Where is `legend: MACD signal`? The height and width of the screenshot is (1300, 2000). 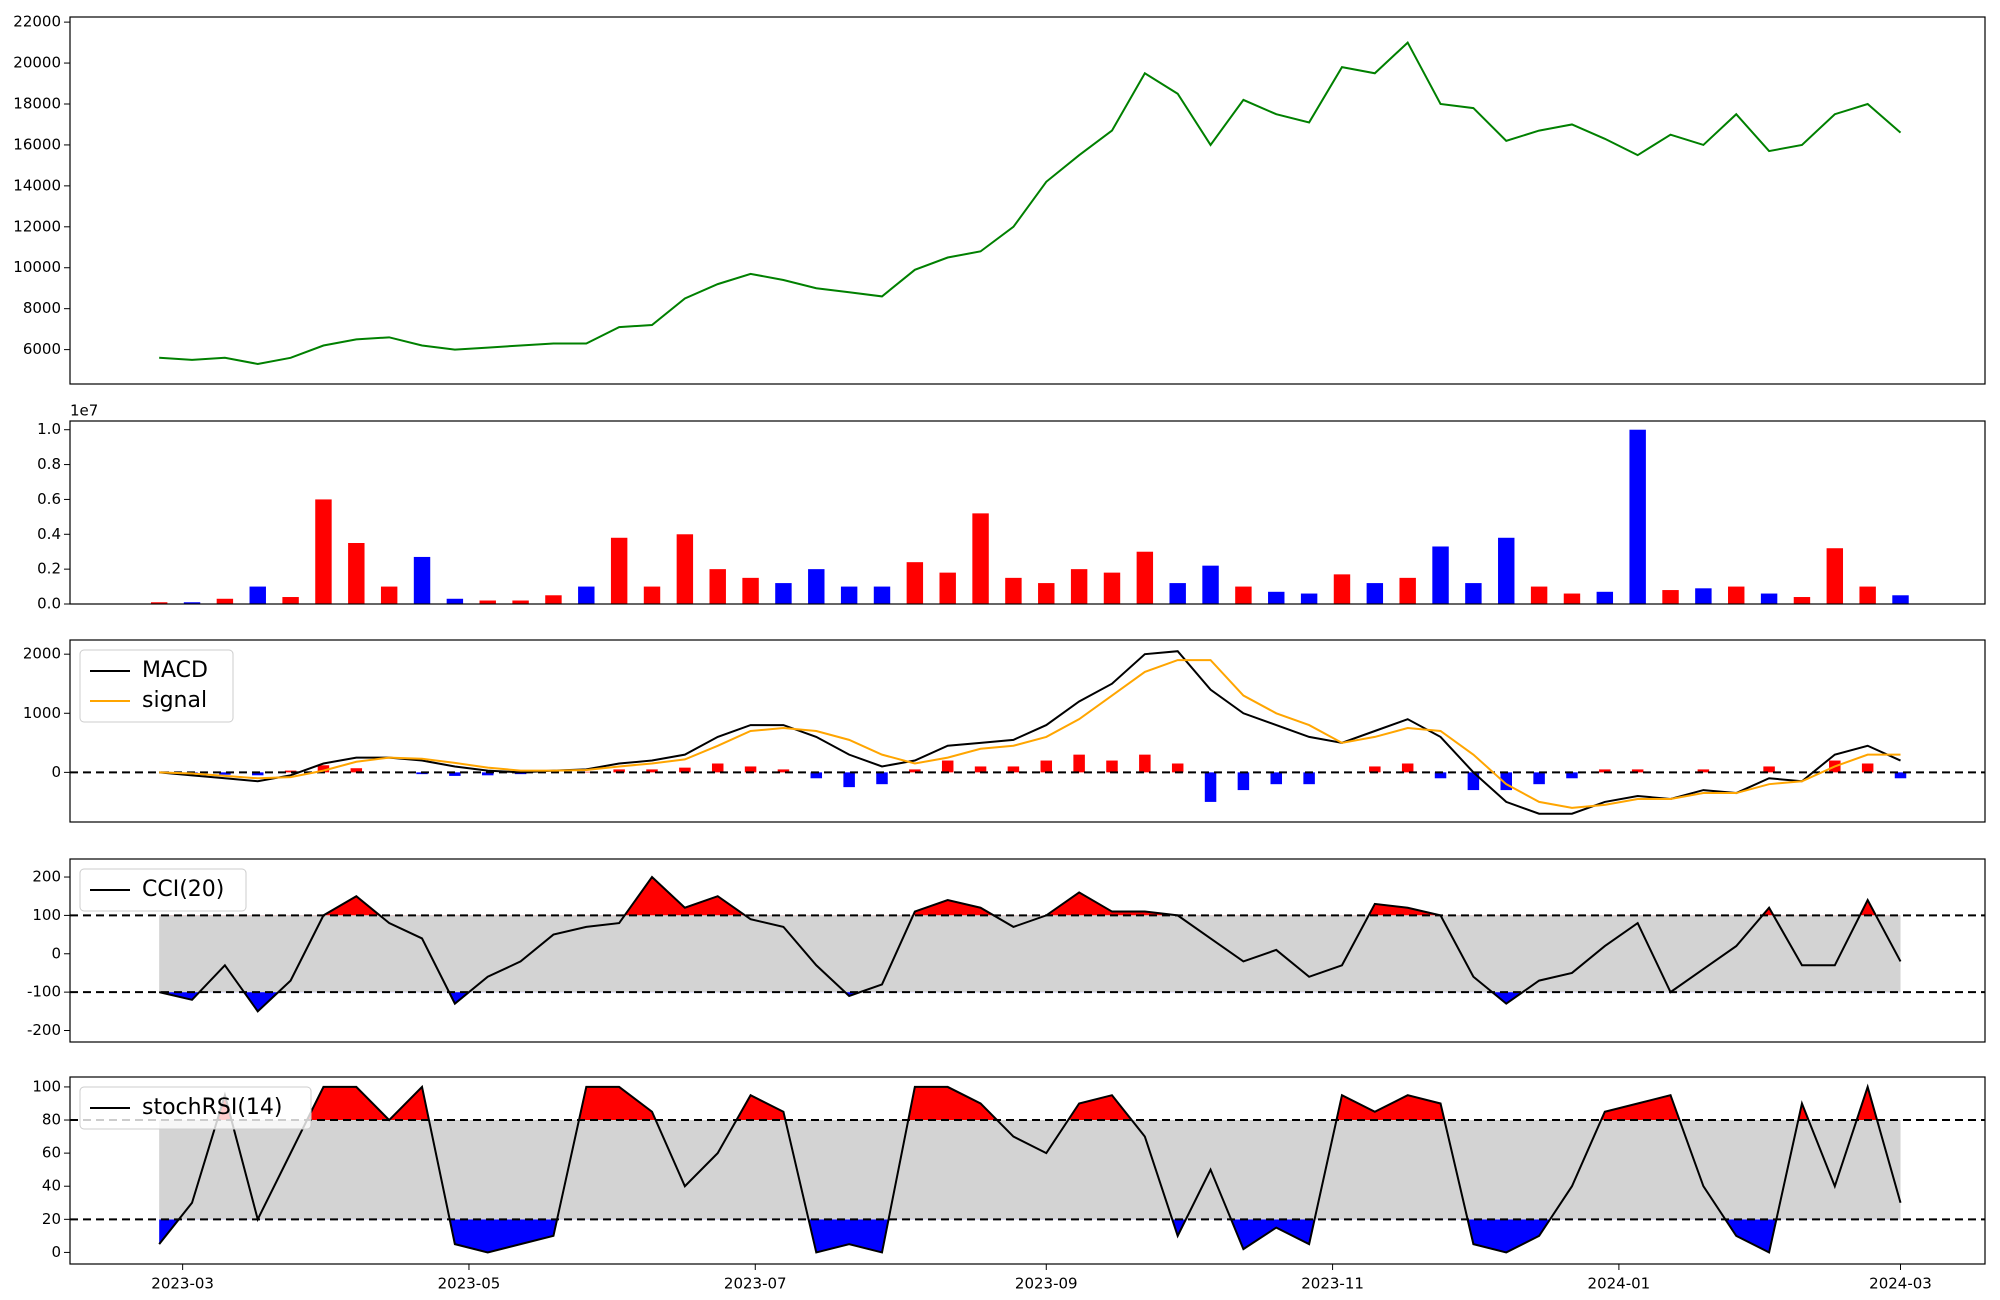
legend: MACD signal is located at coordinates (156, 686).